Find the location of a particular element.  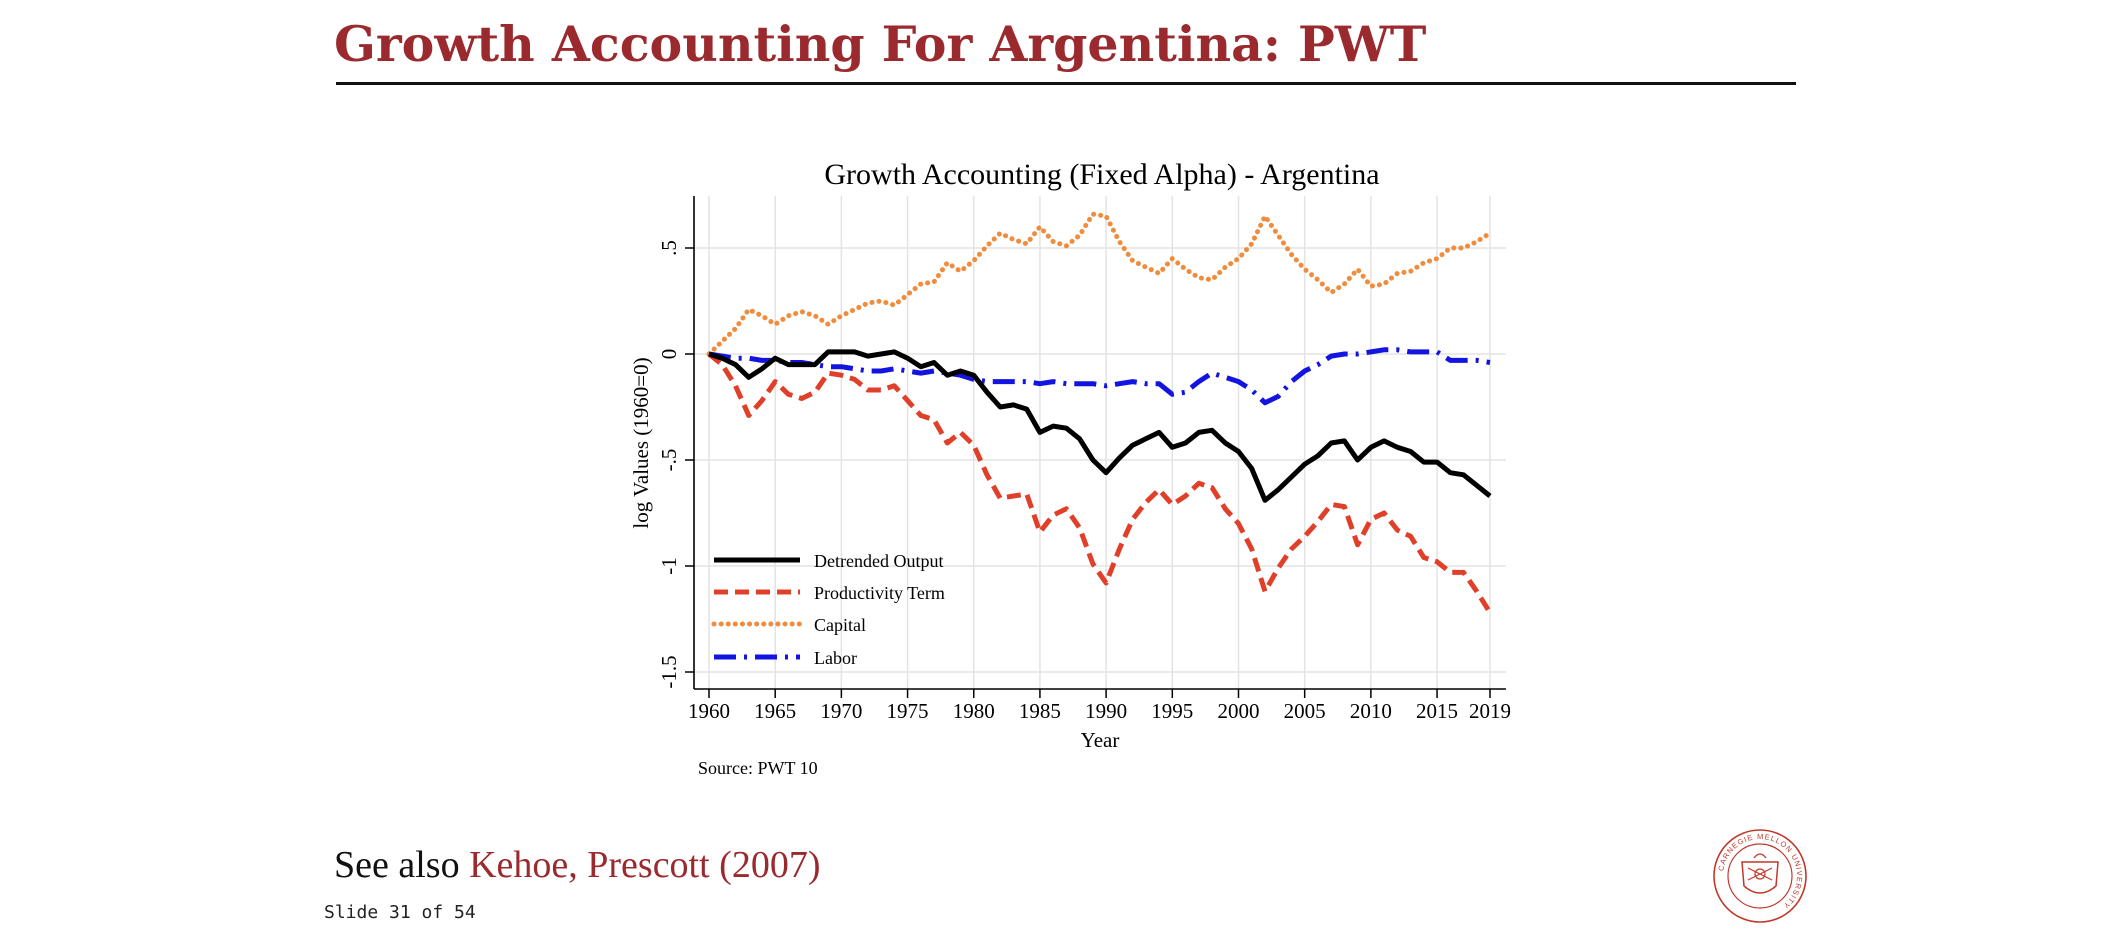

x-tick-label: 2010 is located at coordinates (1371, 711).